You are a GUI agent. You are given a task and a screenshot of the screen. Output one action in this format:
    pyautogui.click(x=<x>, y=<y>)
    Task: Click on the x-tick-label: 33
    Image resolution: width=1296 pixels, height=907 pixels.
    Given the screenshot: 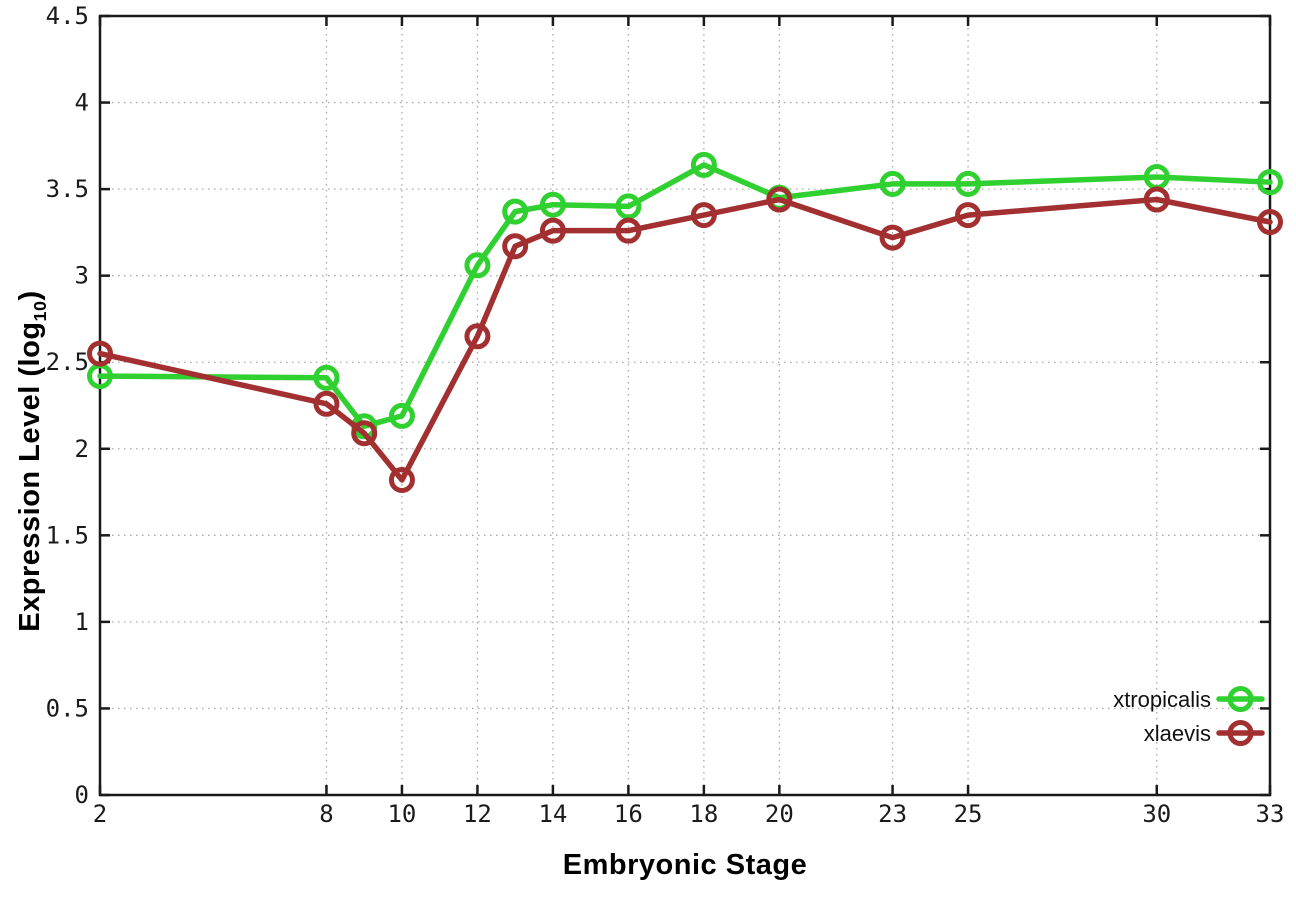 What is the action you would take?
    pyautogui.click(x=1270, y=814)
    